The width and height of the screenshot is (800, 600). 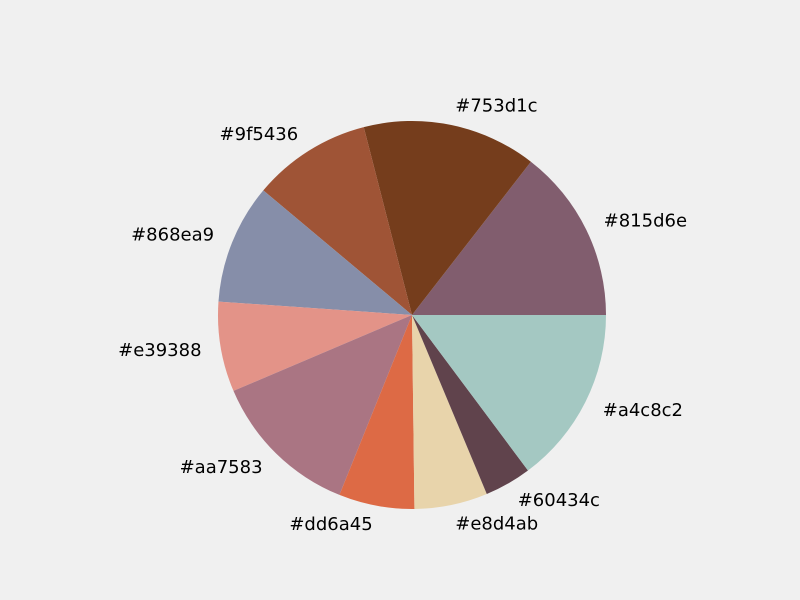 What do you see at coordinates (172, 235) in the screenshot?
I see `pie-label-868ea9: #868ea9` at bounding box center [172, 235].